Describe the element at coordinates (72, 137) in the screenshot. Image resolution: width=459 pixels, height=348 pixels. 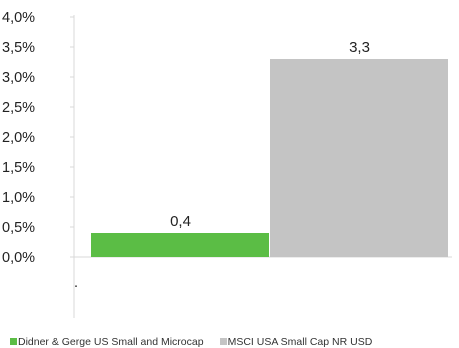
I see `y-axis-tick-marks` at that location.